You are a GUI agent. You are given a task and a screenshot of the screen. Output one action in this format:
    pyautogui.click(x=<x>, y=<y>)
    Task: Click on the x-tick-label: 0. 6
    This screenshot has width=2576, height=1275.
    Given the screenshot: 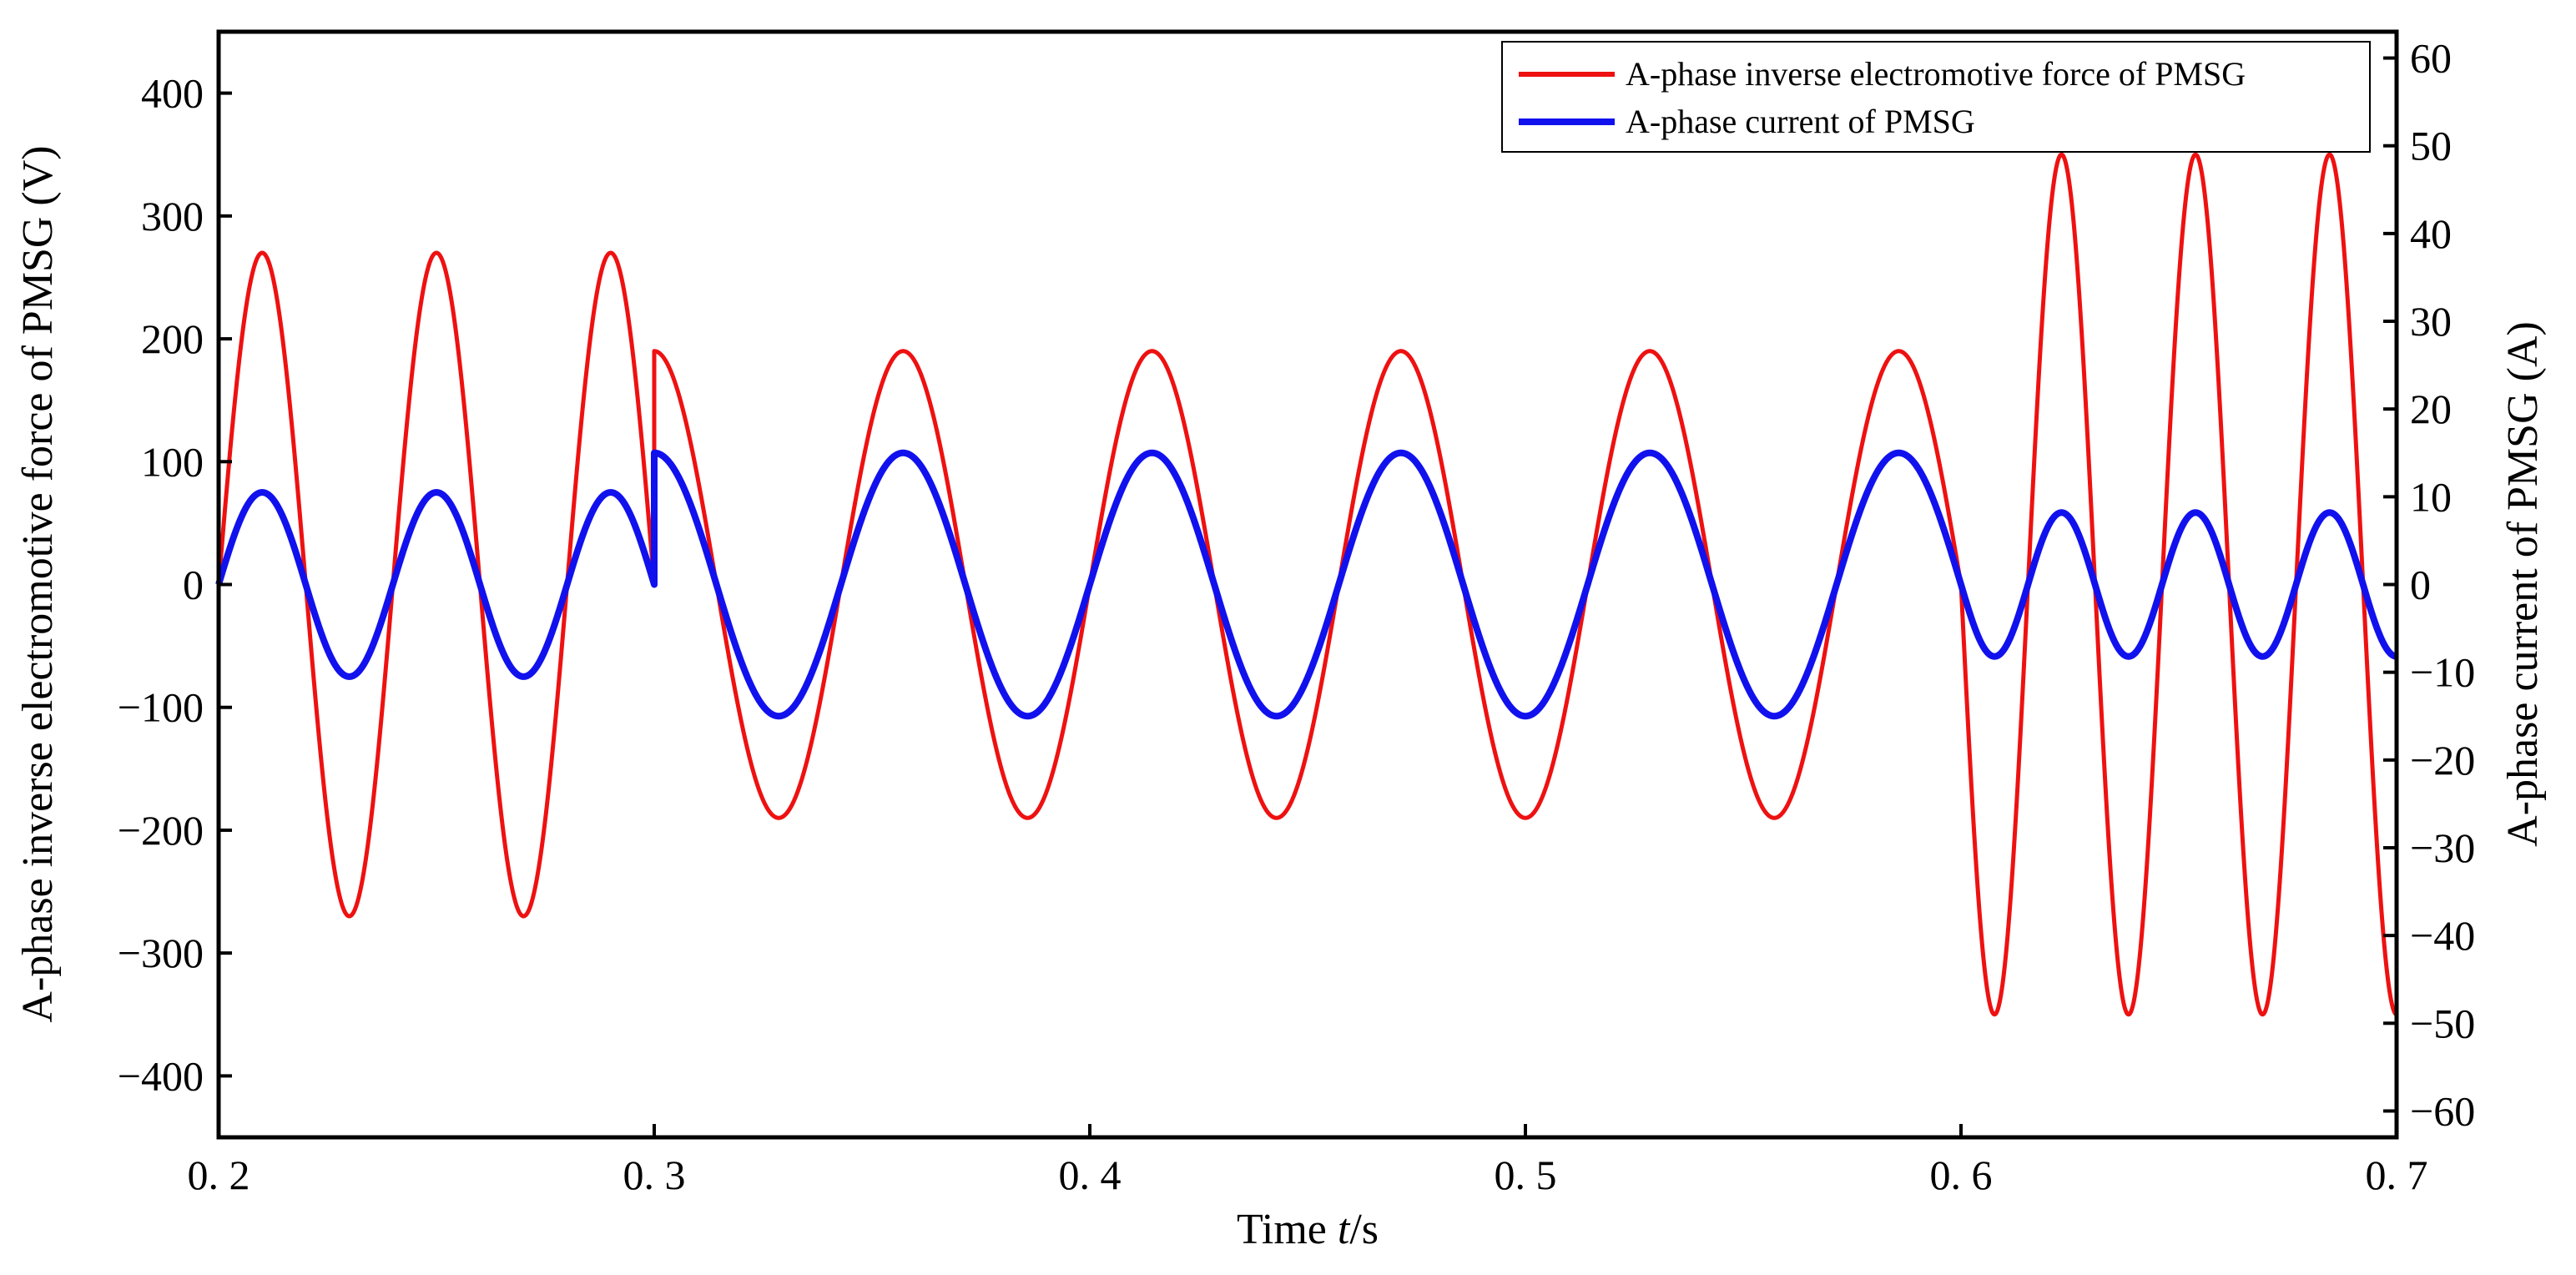 What is the action you would take?
    pyautogui.click(x=1961, y=1175)
    